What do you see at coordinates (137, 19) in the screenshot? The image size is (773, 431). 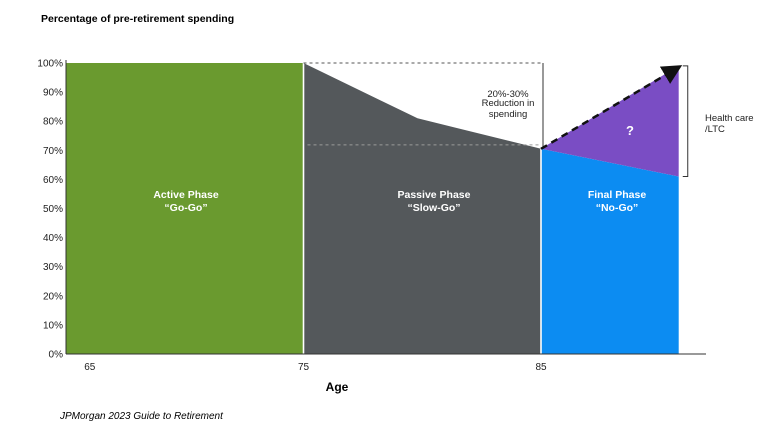 I see `chart-title: Percentage of pre-retirement spending` at bounding box center [137, 19].